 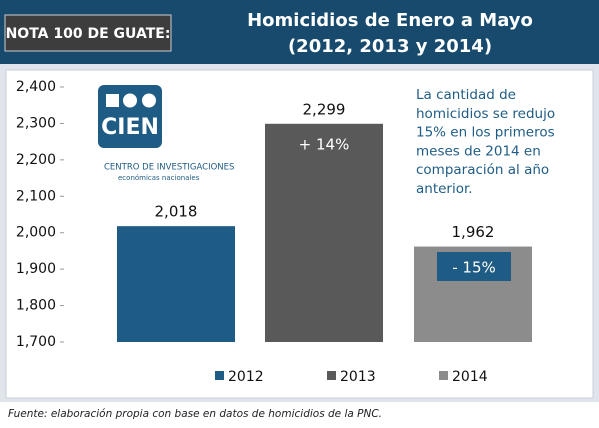 What do you see at coordinates (390, 46) in the screenshot?
I see `chart-subtitle: (2012, 2013 y 2014)` at bounding box center [390, 46].